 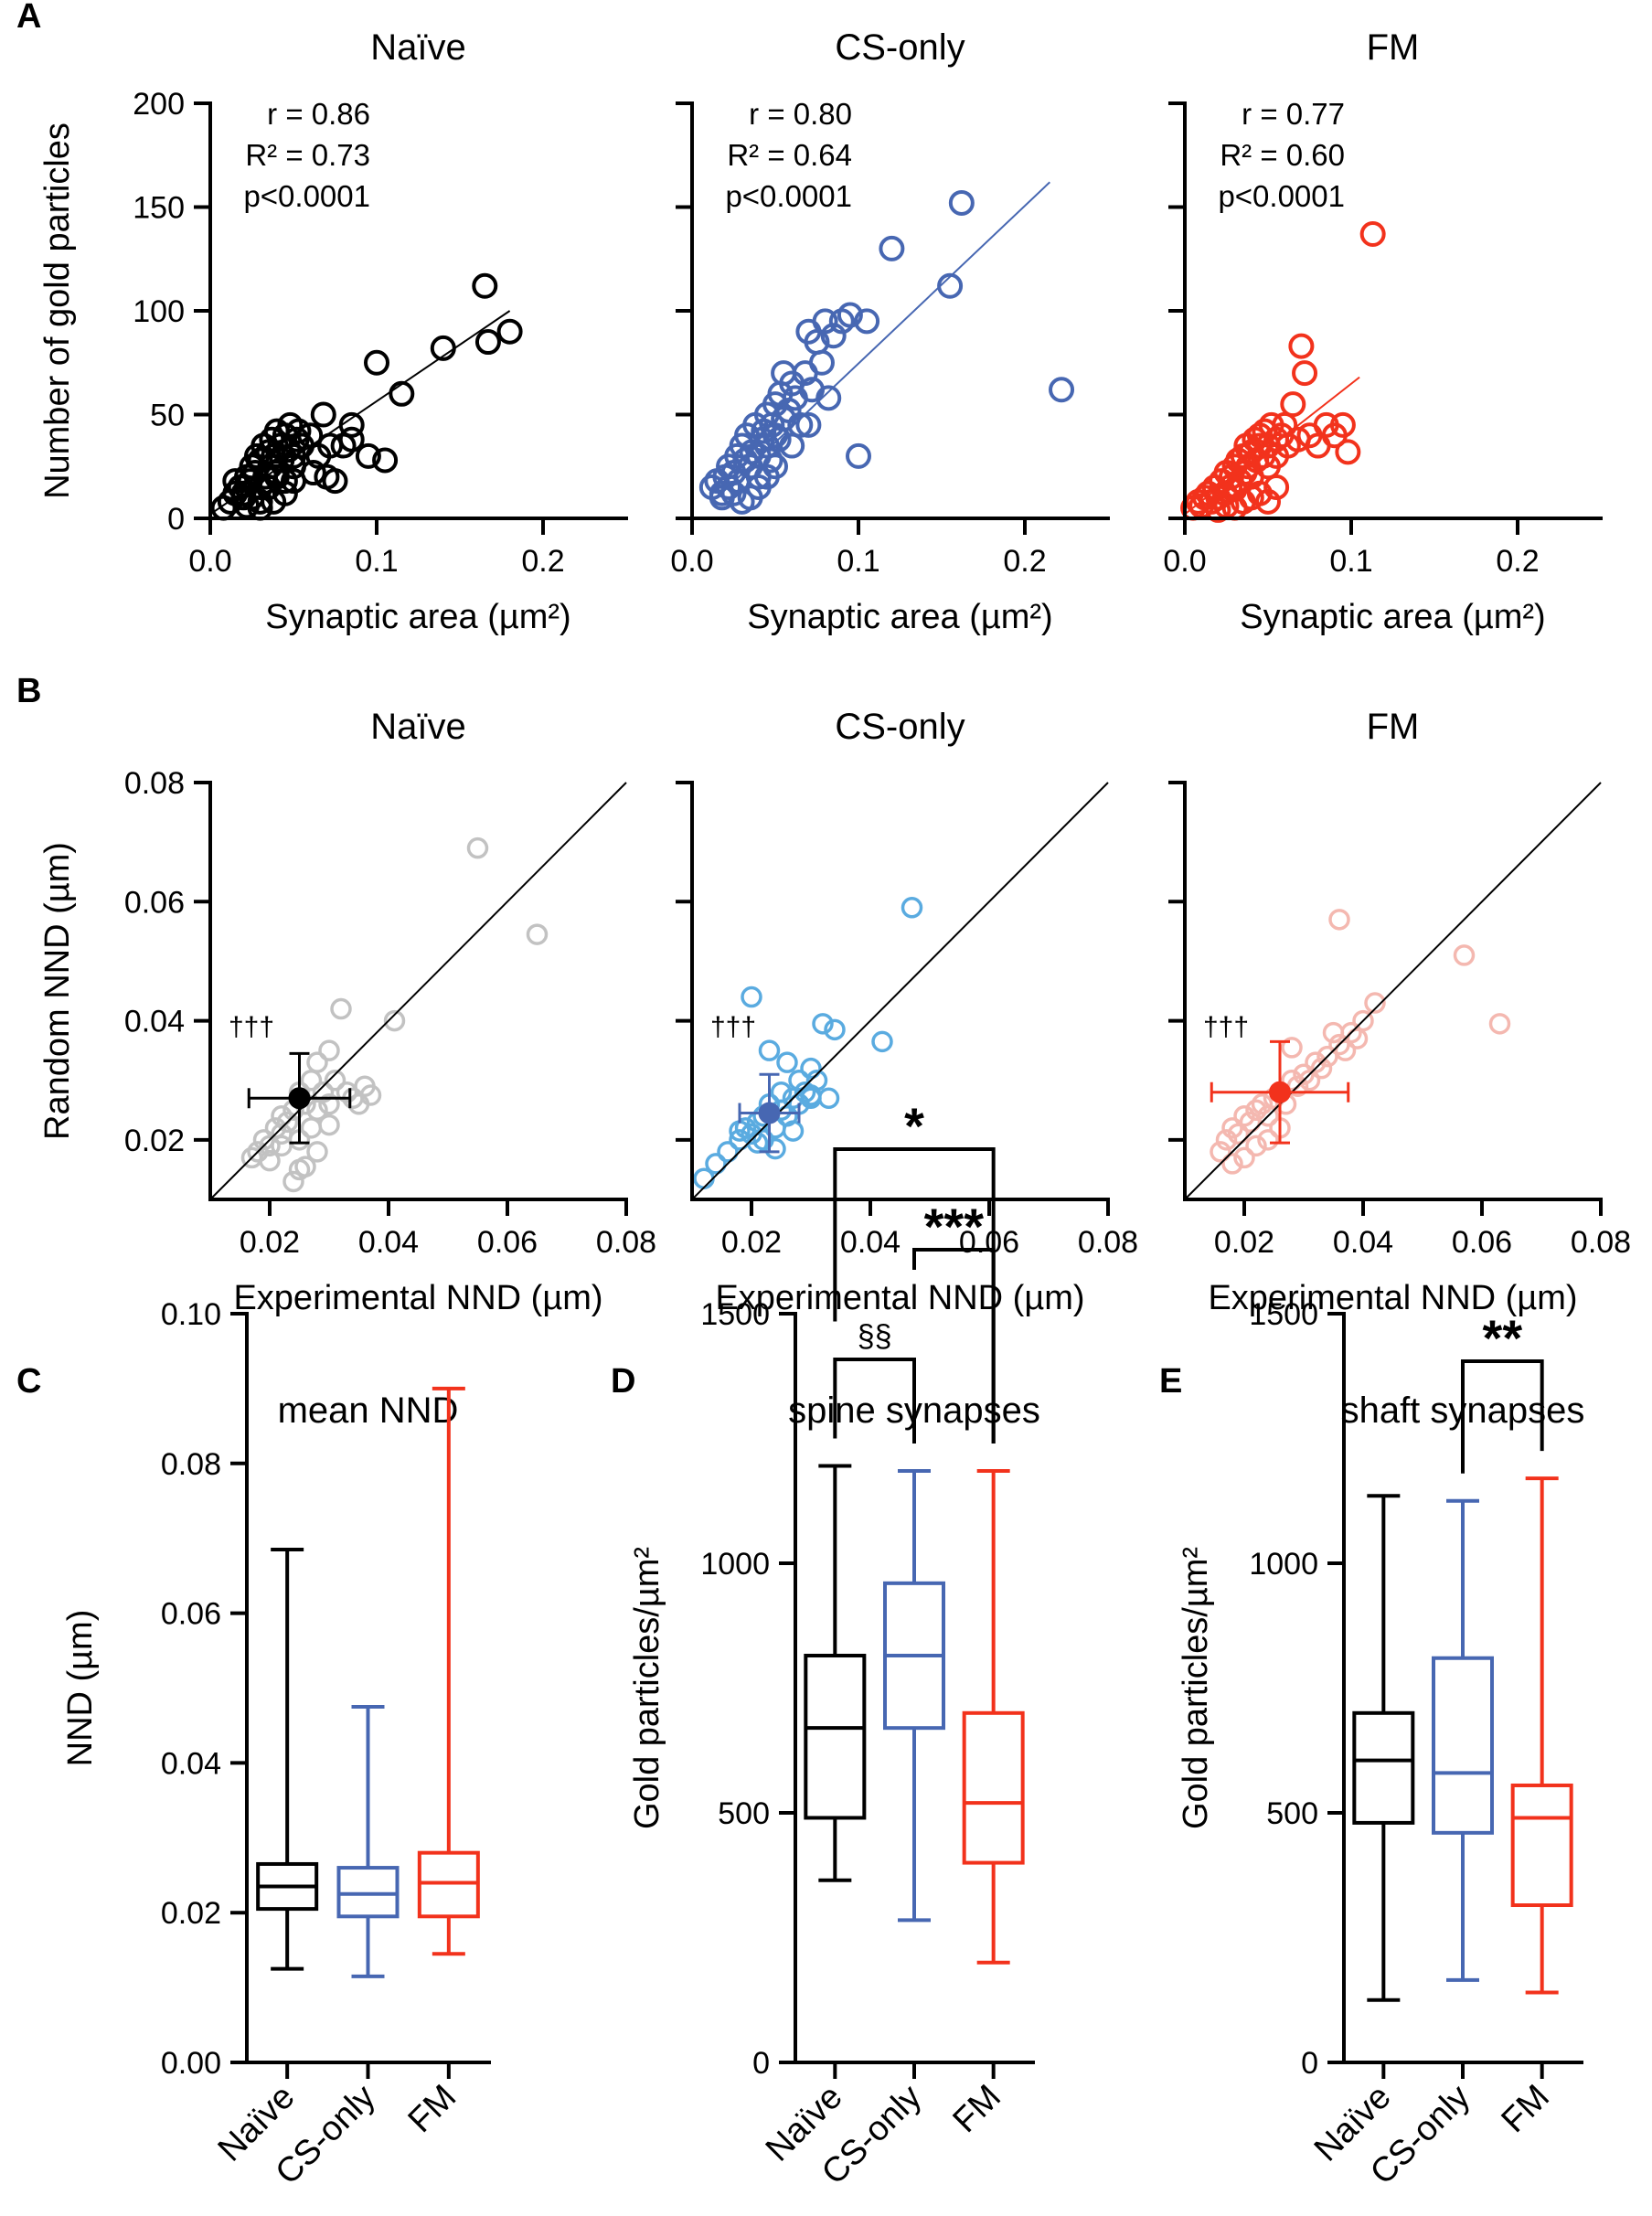 I want to click on chart-title: FM, so click(x=1394, y=47).